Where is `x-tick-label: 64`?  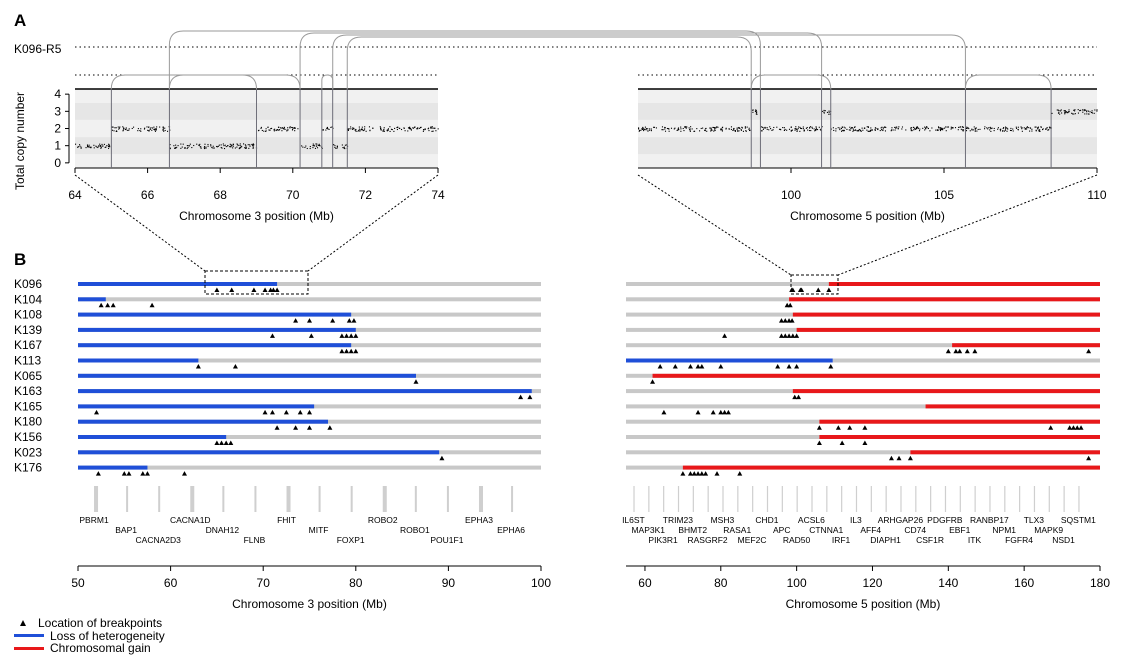
x-tick-label: 64 is located at coordinates (75, 195).